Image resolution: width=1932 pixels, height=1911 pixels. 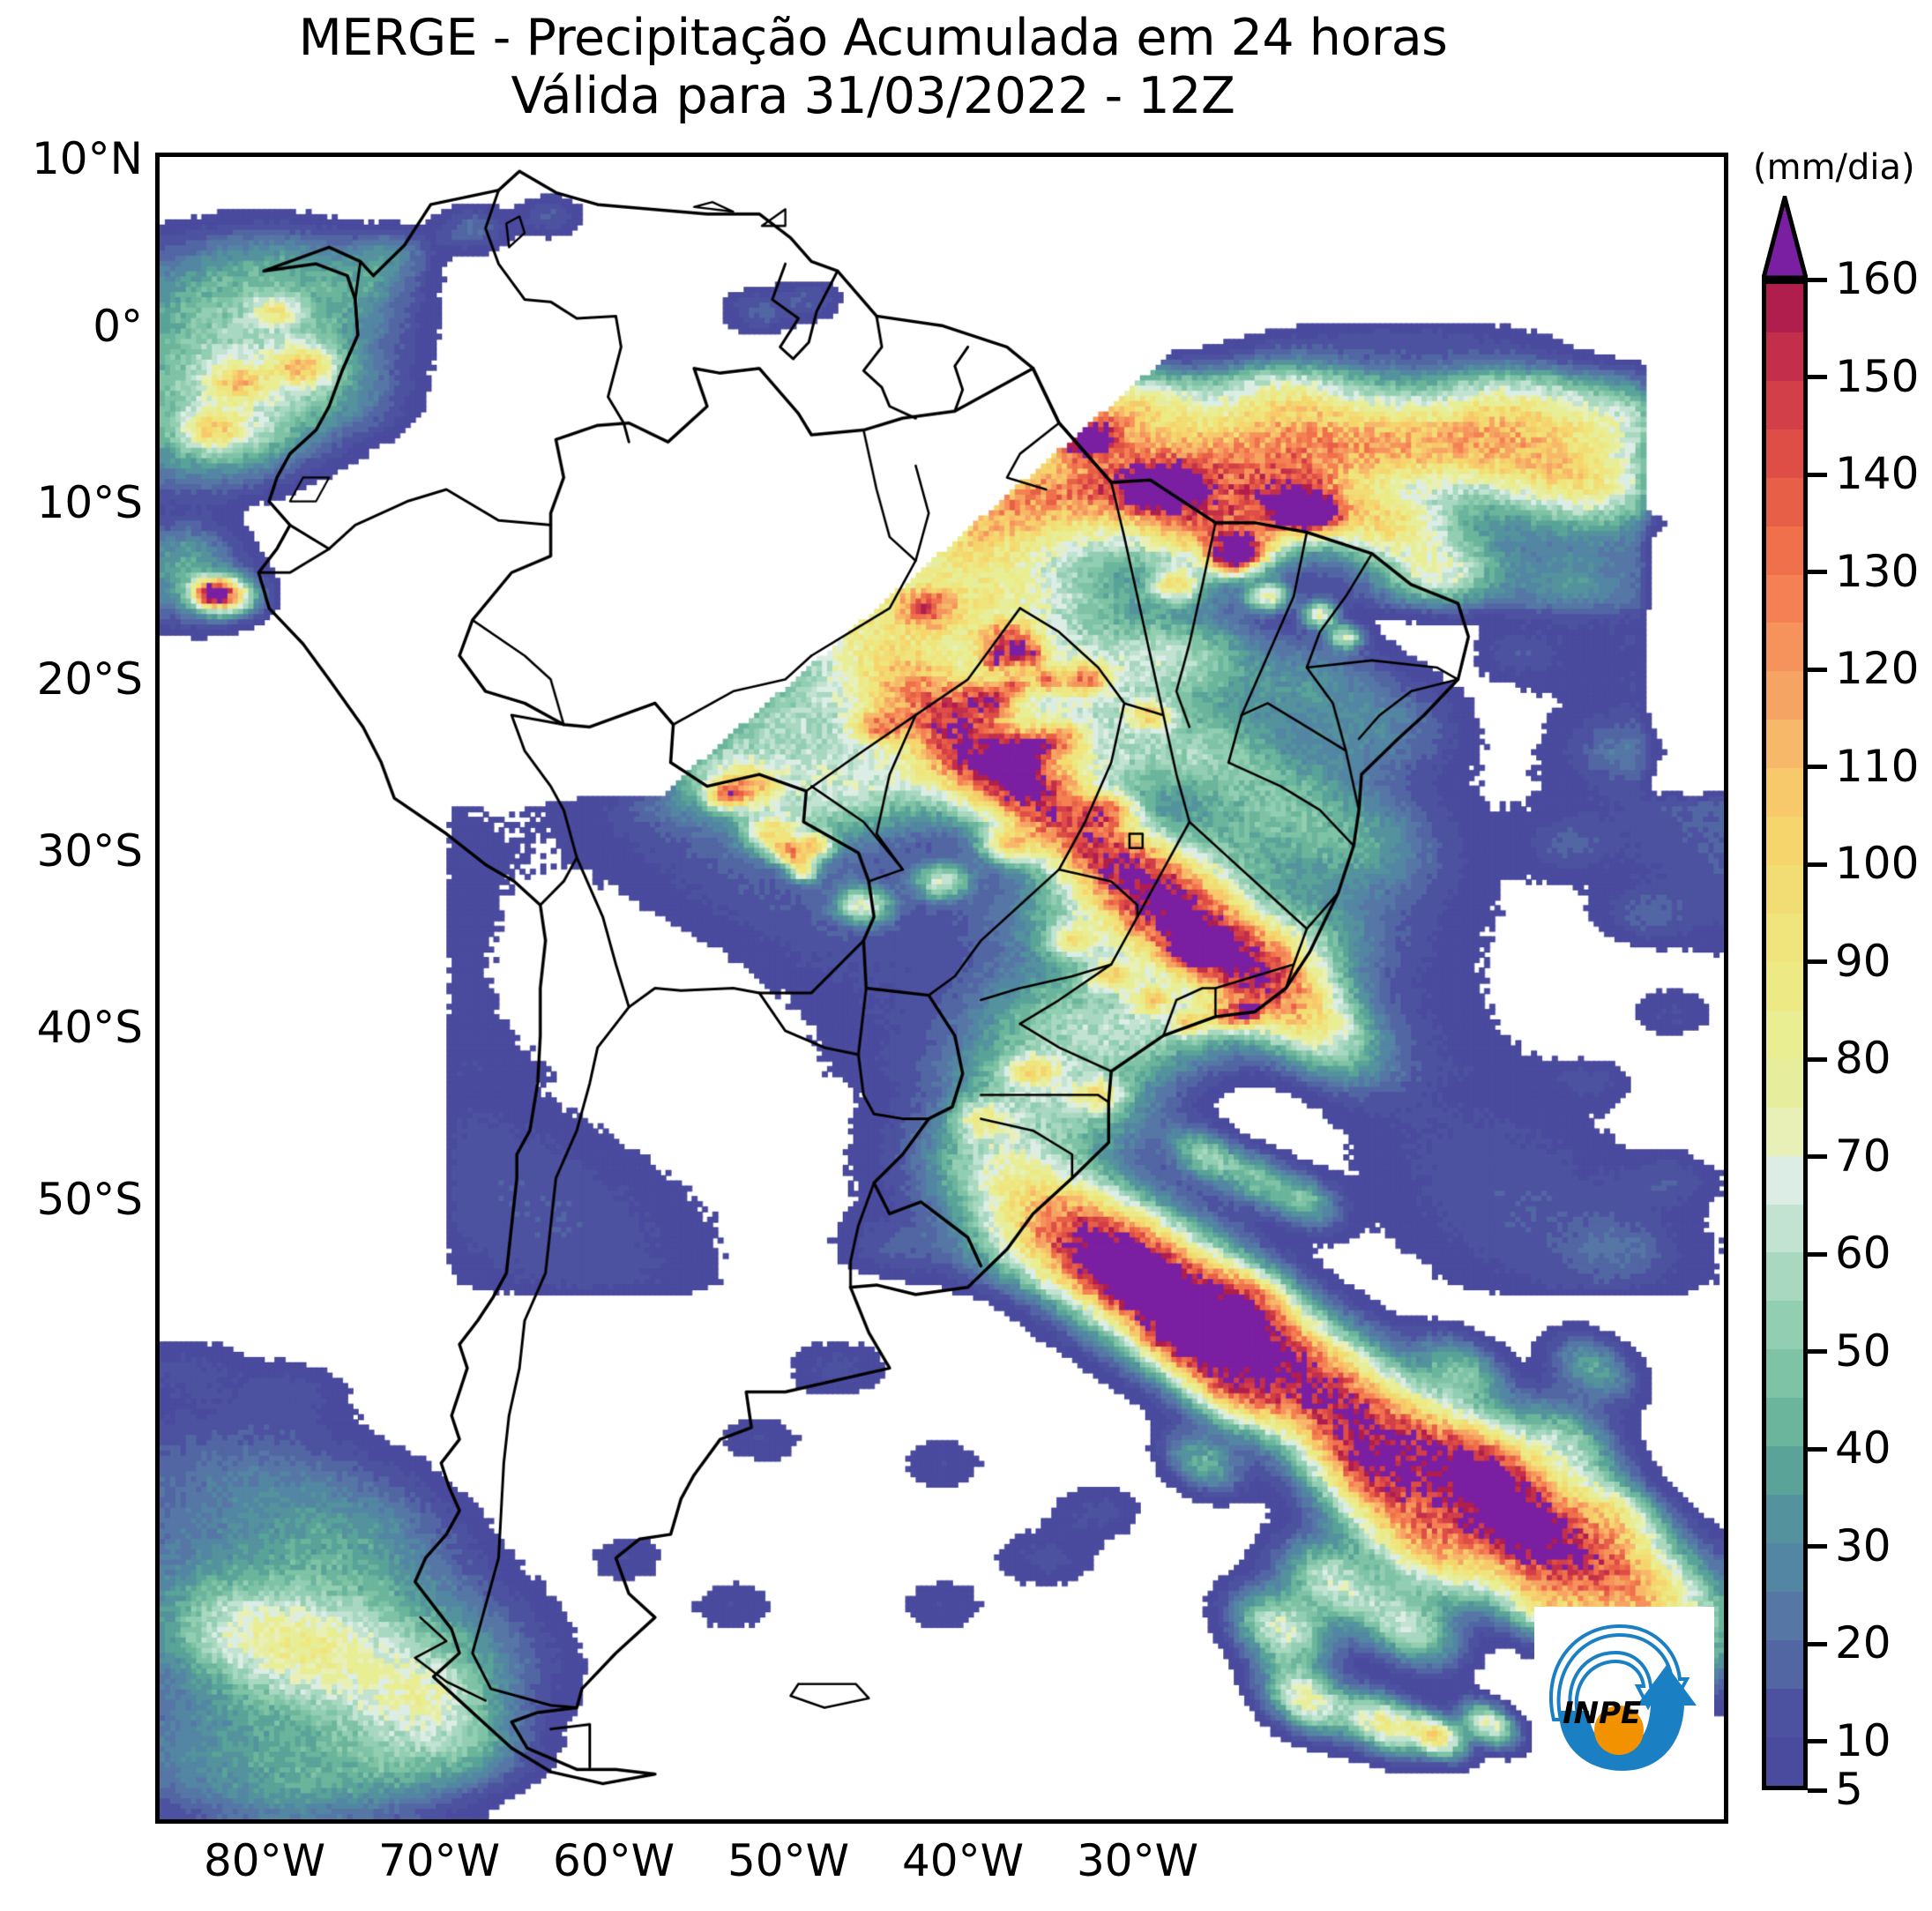 I want to click on x-axis-tick-label: 40°W, so click(x=963, y=1860).